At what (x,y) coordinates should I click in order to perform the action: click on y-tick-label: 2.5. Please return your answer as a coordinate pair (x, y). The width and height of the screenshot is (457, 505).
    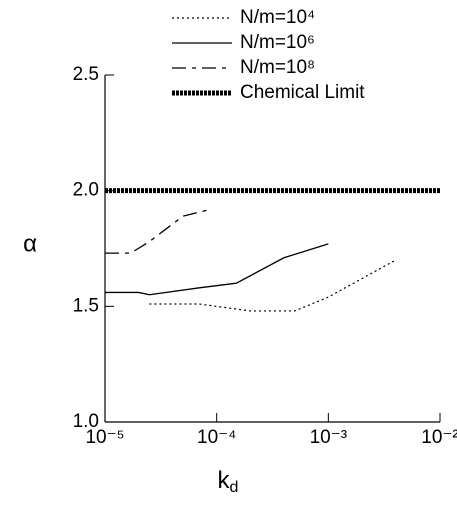
    Looking at the image, I should click on (86, 74).